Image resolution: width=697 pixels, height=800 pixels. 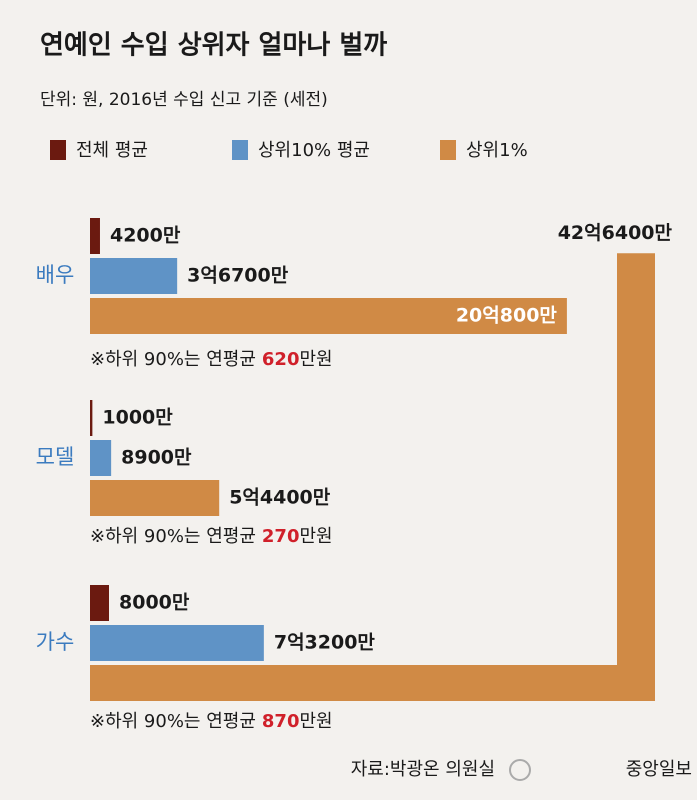 I want to click on note-value: 870, so click(x=281, y=721).